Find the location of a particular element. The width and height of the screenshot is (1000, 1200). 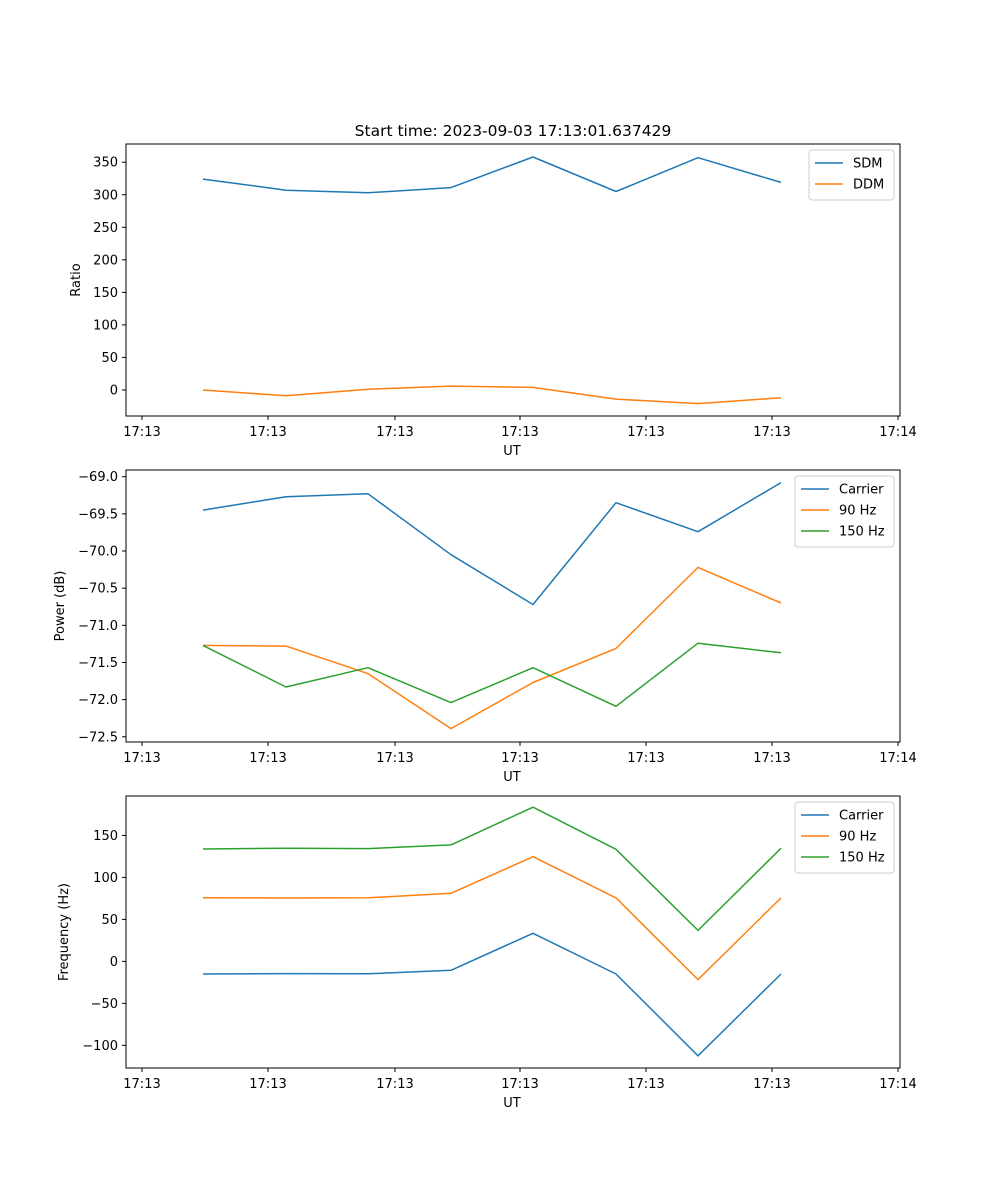

y-axis-label: Frequency (Hz) is located at coordinates (64, 932).